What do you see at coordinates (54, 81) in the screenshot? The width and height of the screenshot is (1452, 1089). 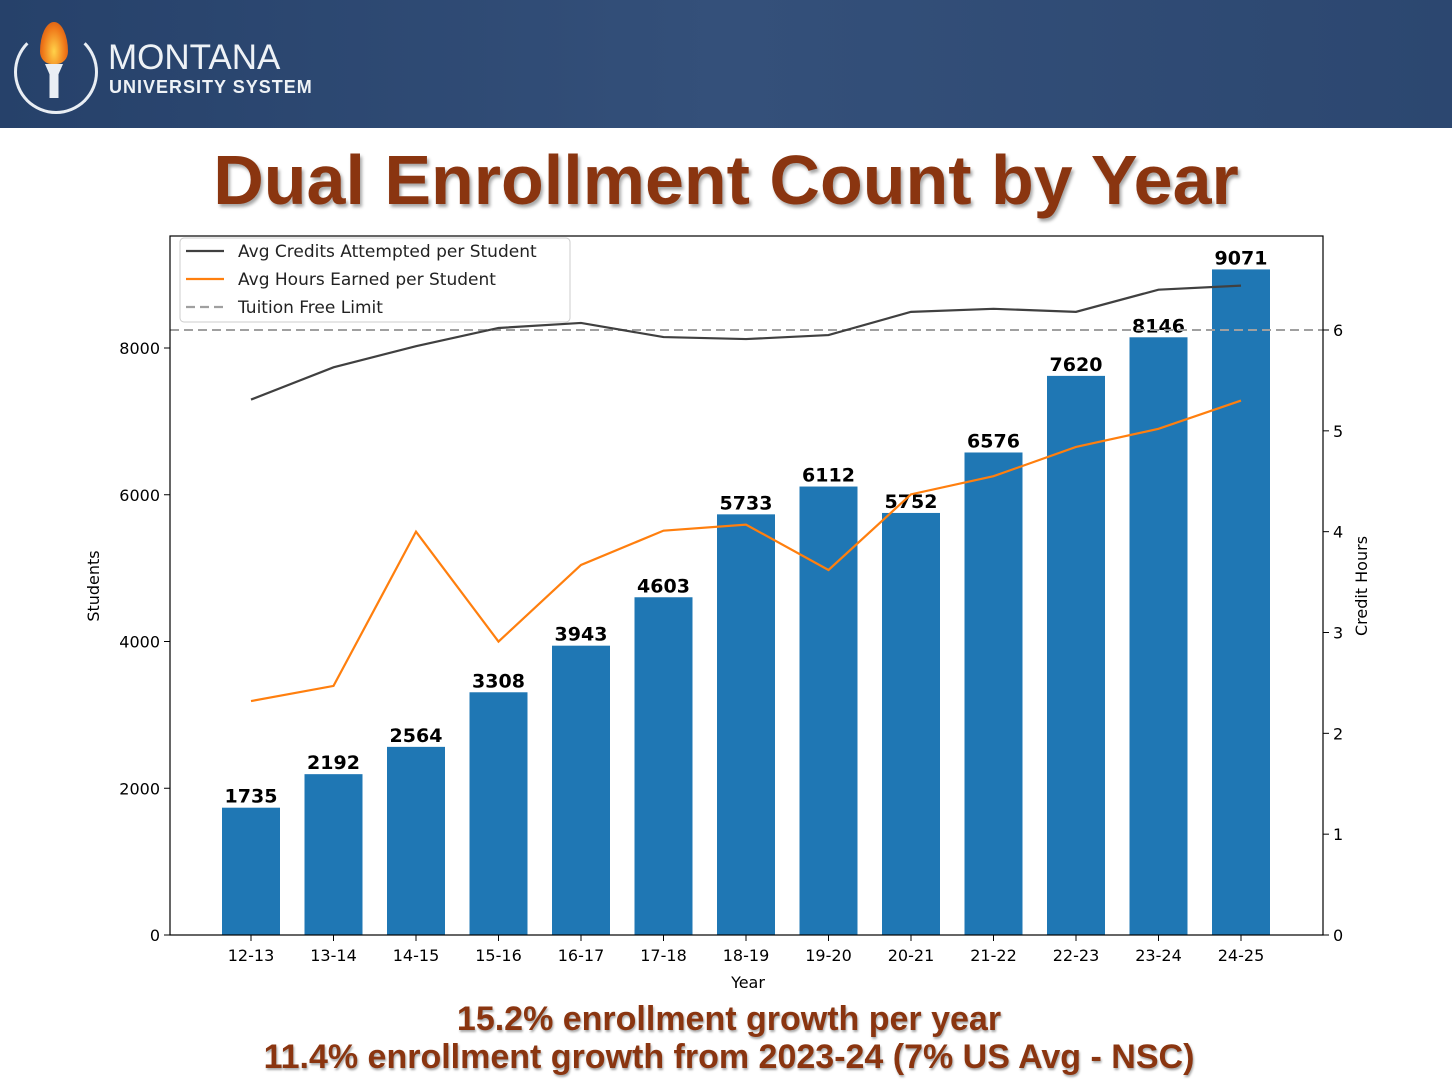 I see `torch-icon` at bounding box center [54, 81].